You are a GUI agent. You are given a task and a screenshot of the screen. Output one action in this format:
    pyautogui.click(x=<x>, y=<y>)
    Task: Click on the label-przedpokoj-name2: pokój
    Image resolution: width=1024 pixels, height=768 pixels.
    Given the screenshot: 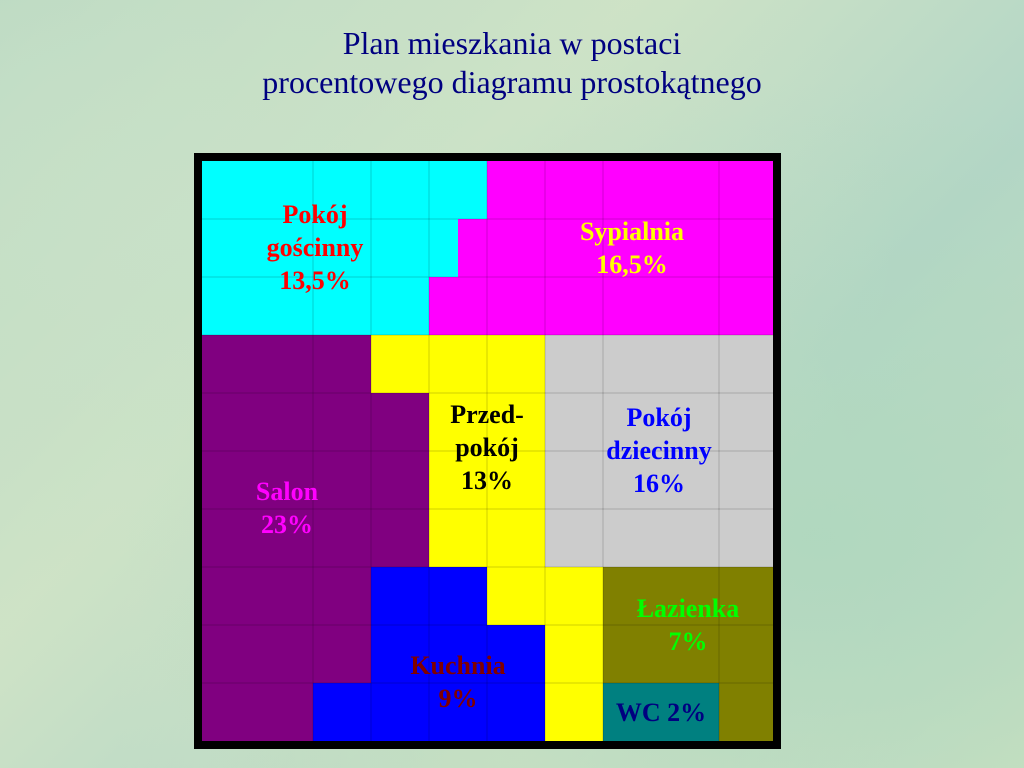 What is the action you would take?
    pyautogui.click(x=487, y=447)
    